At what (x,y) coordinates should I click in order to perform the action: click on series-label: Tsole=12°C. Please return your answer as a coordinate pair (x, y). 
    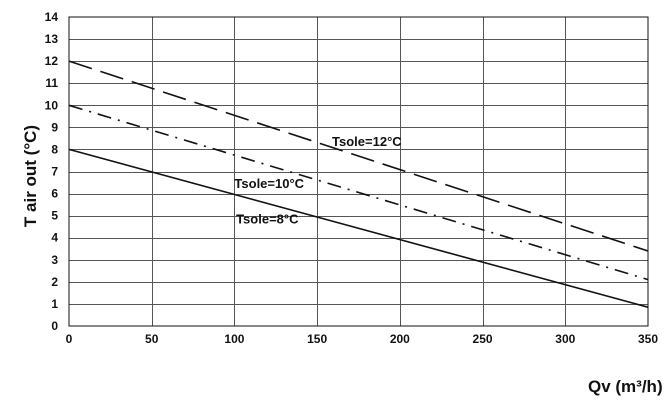
    Looking at the image, I should click on (367, 141).